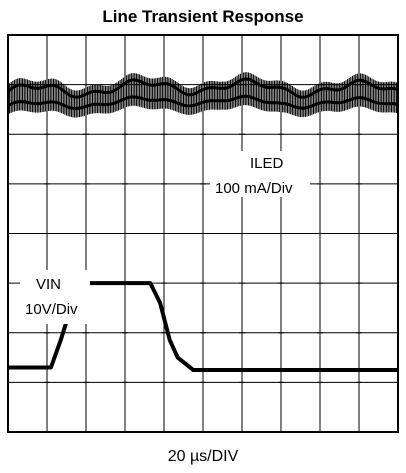  I want to click on iled-envelope-lower, so click(203, 102).